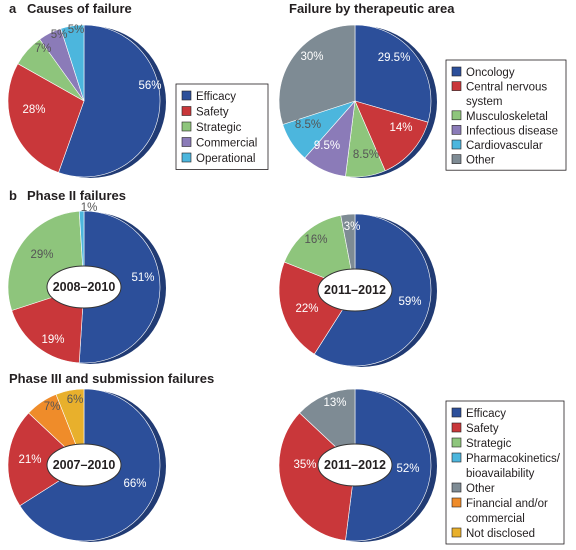  I want to click on legend-label-central-nervous-system: Central nervous, so click(506, 88).